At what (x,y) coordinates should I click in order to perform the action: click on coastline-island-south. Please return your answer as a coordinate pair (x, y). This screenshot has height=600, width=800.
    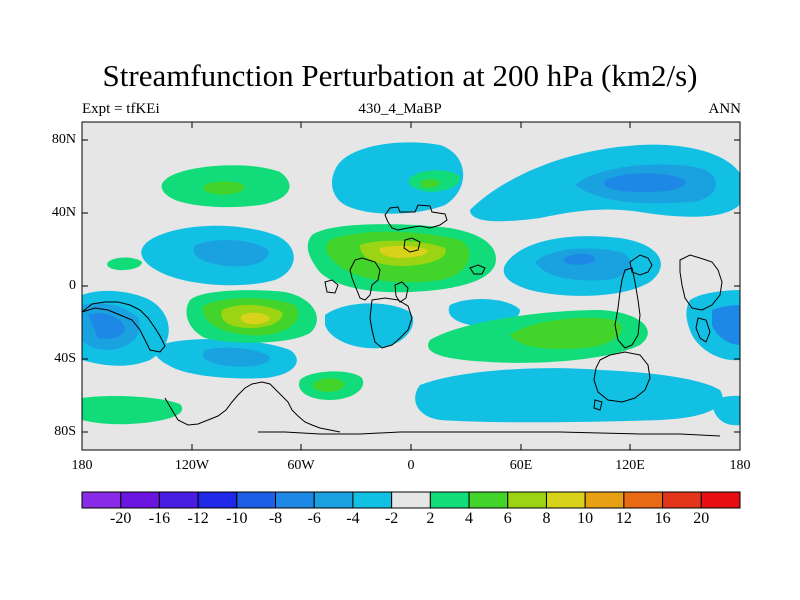
    Looking at the image, I should click on (598, 405).